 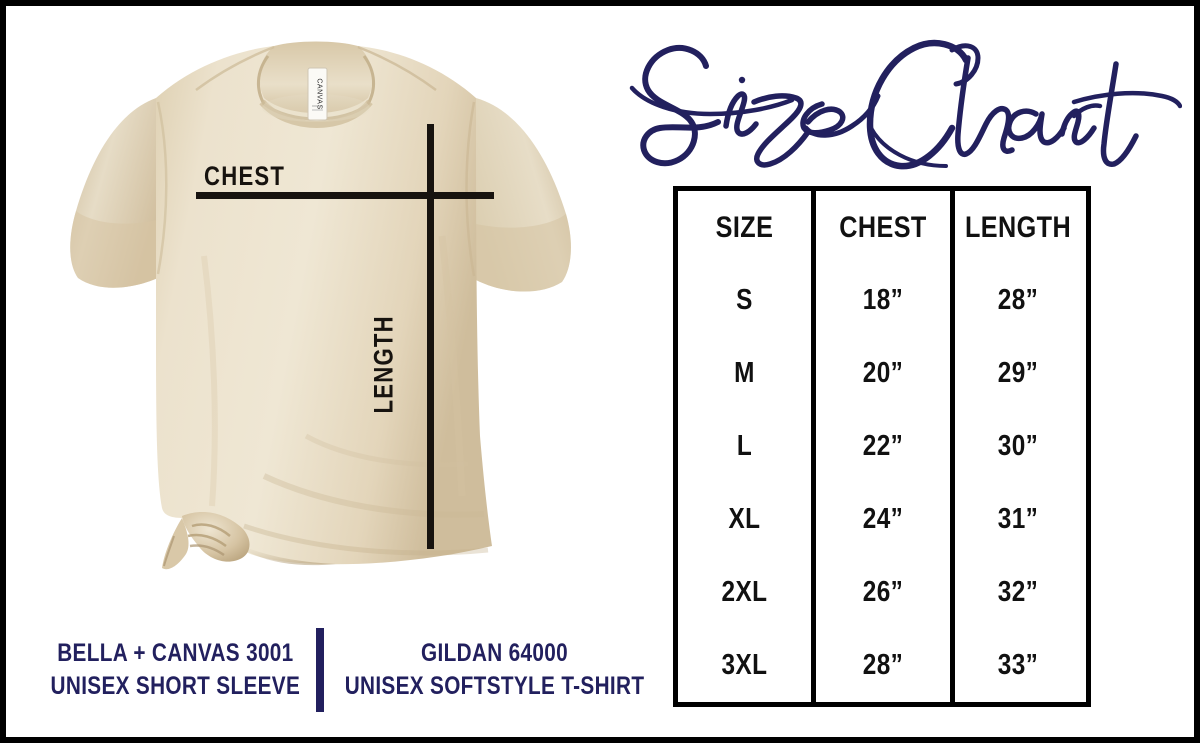 I want to click on table-cell-chest: 26”, so click(x=883, y=592).